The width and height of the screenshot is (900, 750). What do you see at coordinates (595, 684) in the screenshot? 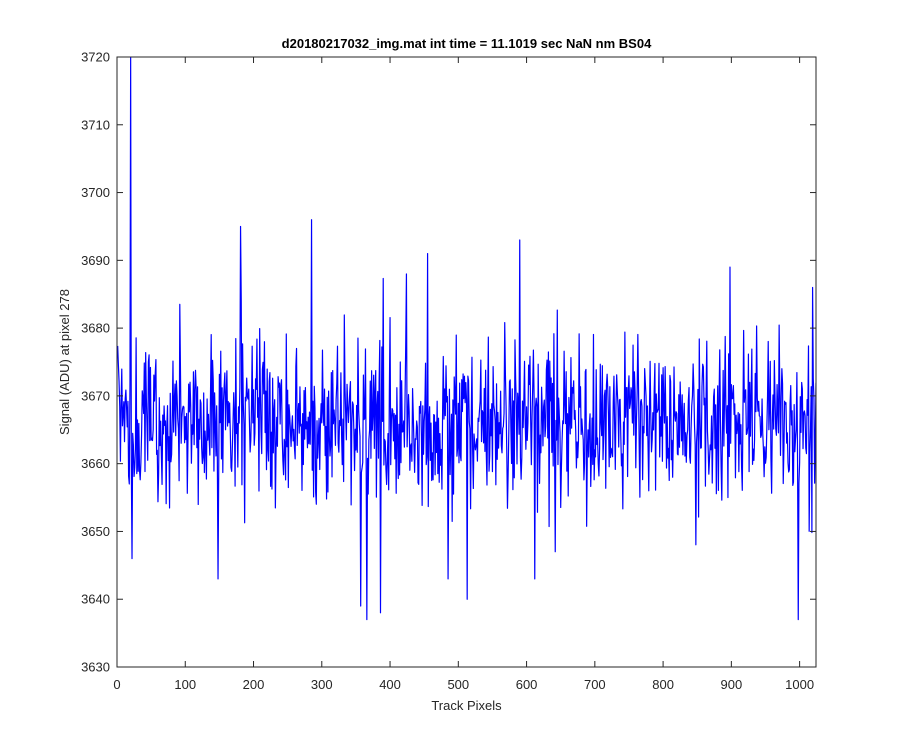
I see `x-tick-label: 700` at bounding box center [595, 684].